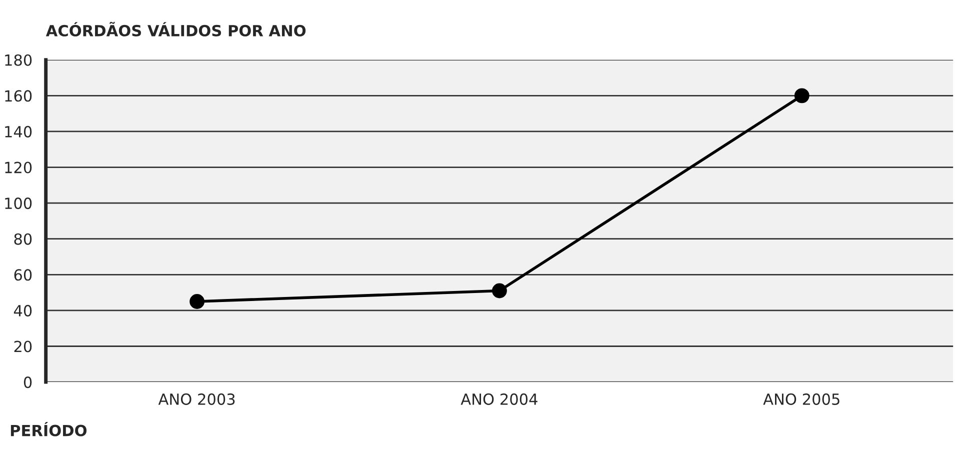 The image size is (955, 457). What do you see at coordinates (18, 60) in the screenshot?
I see `y-tick-label: 180` at bounding box center [18, 60].